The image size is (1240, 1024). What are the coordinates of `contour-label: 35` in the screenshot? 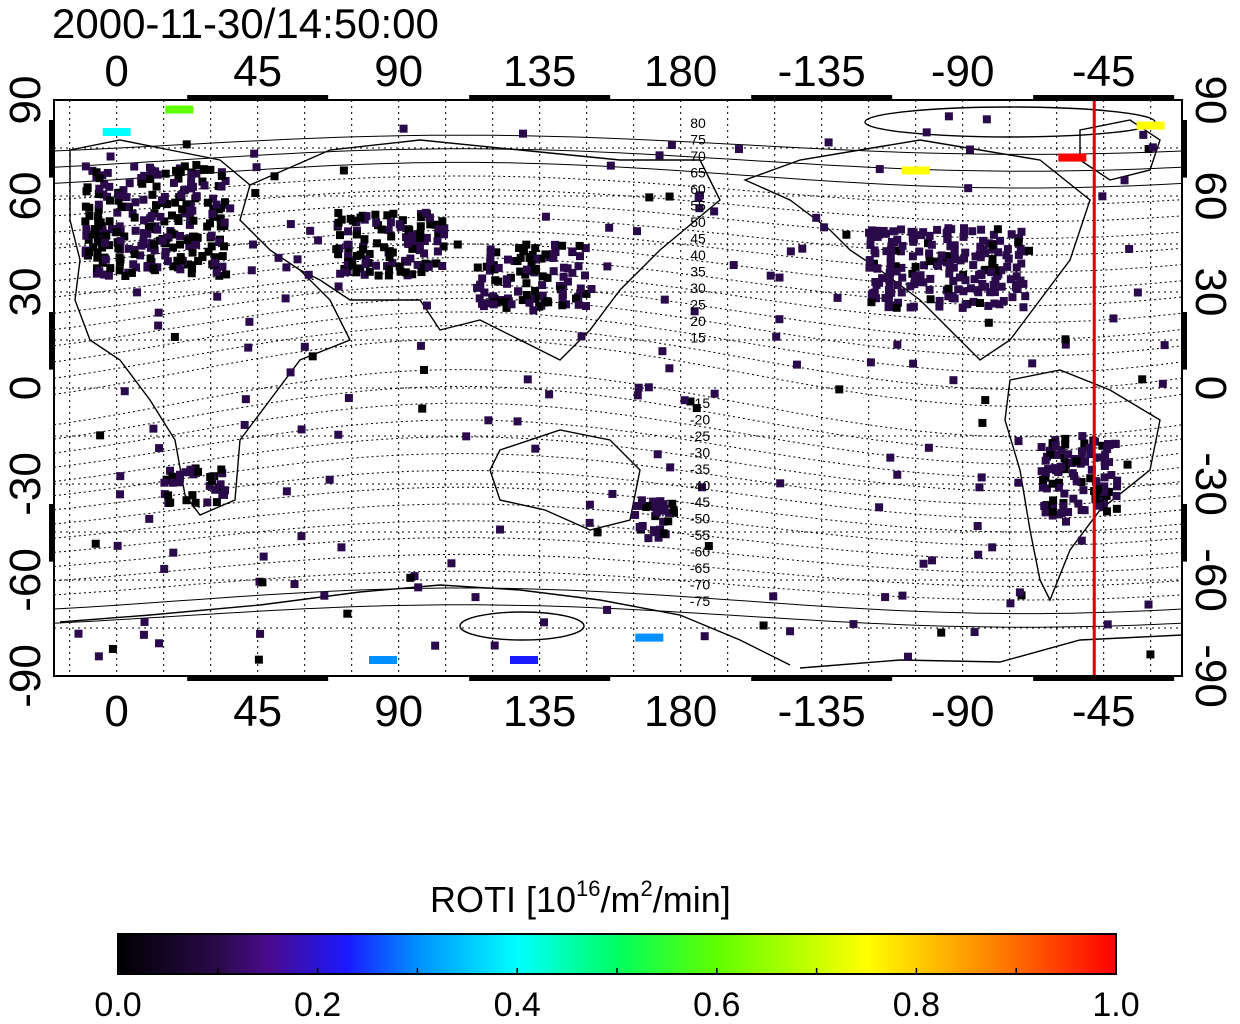 It's located at (698, 272).